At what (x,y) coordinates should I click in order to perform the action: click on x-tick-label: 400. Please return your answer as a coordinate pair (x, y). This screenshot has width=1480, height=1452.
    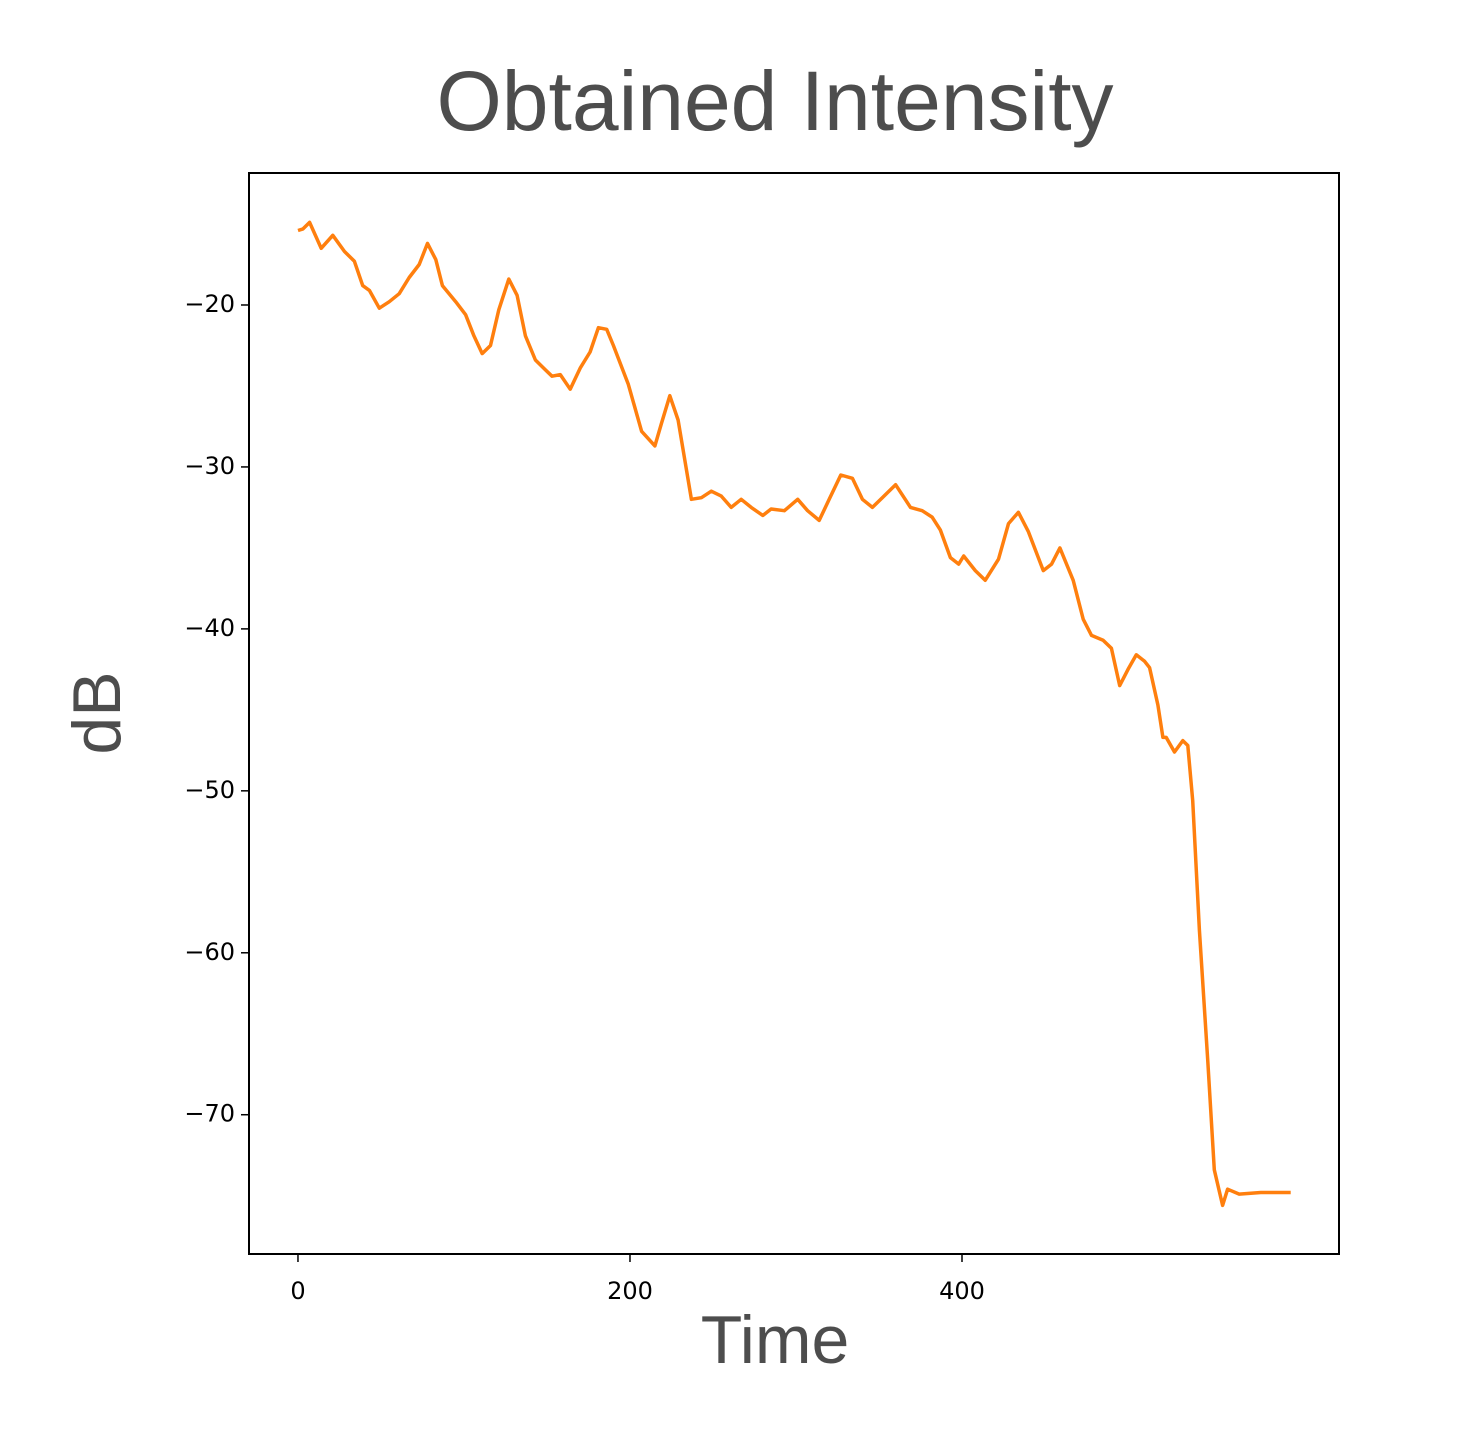
    Looking at the image, I should click on (962, 1291).